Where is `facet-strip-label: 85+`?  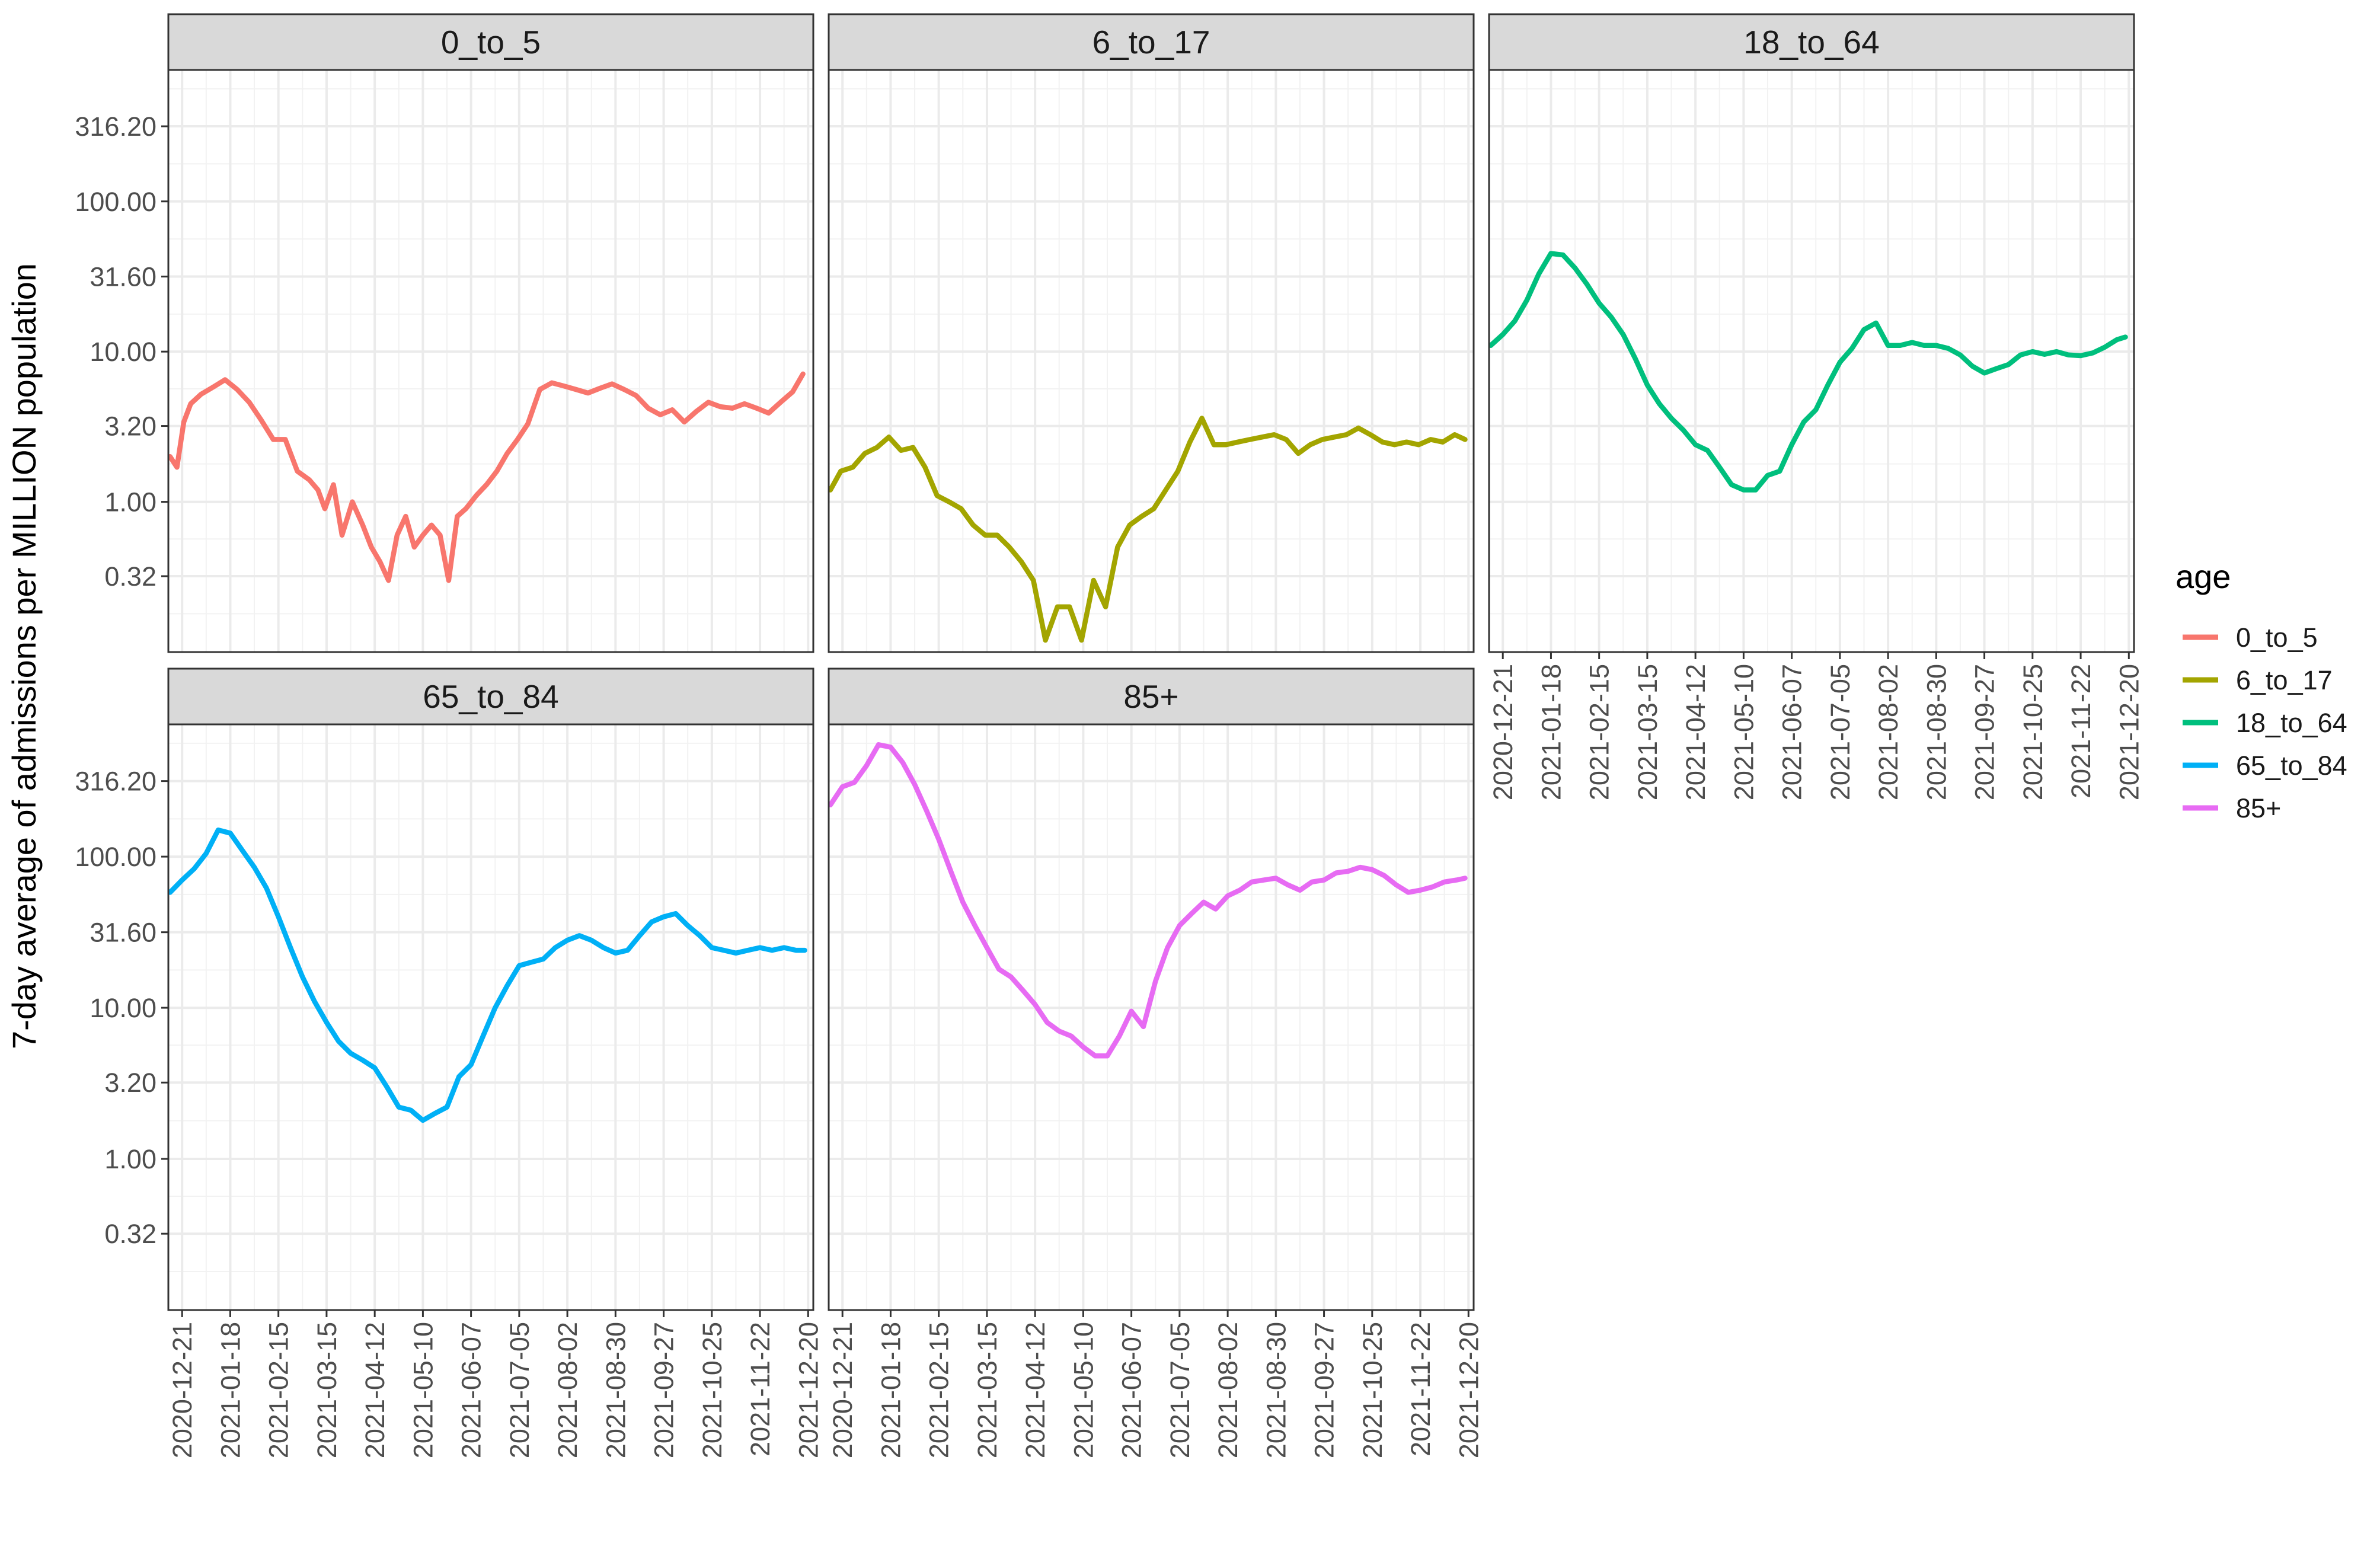
facet-strip-label: 85+ is located at coordinates (1150, 696).